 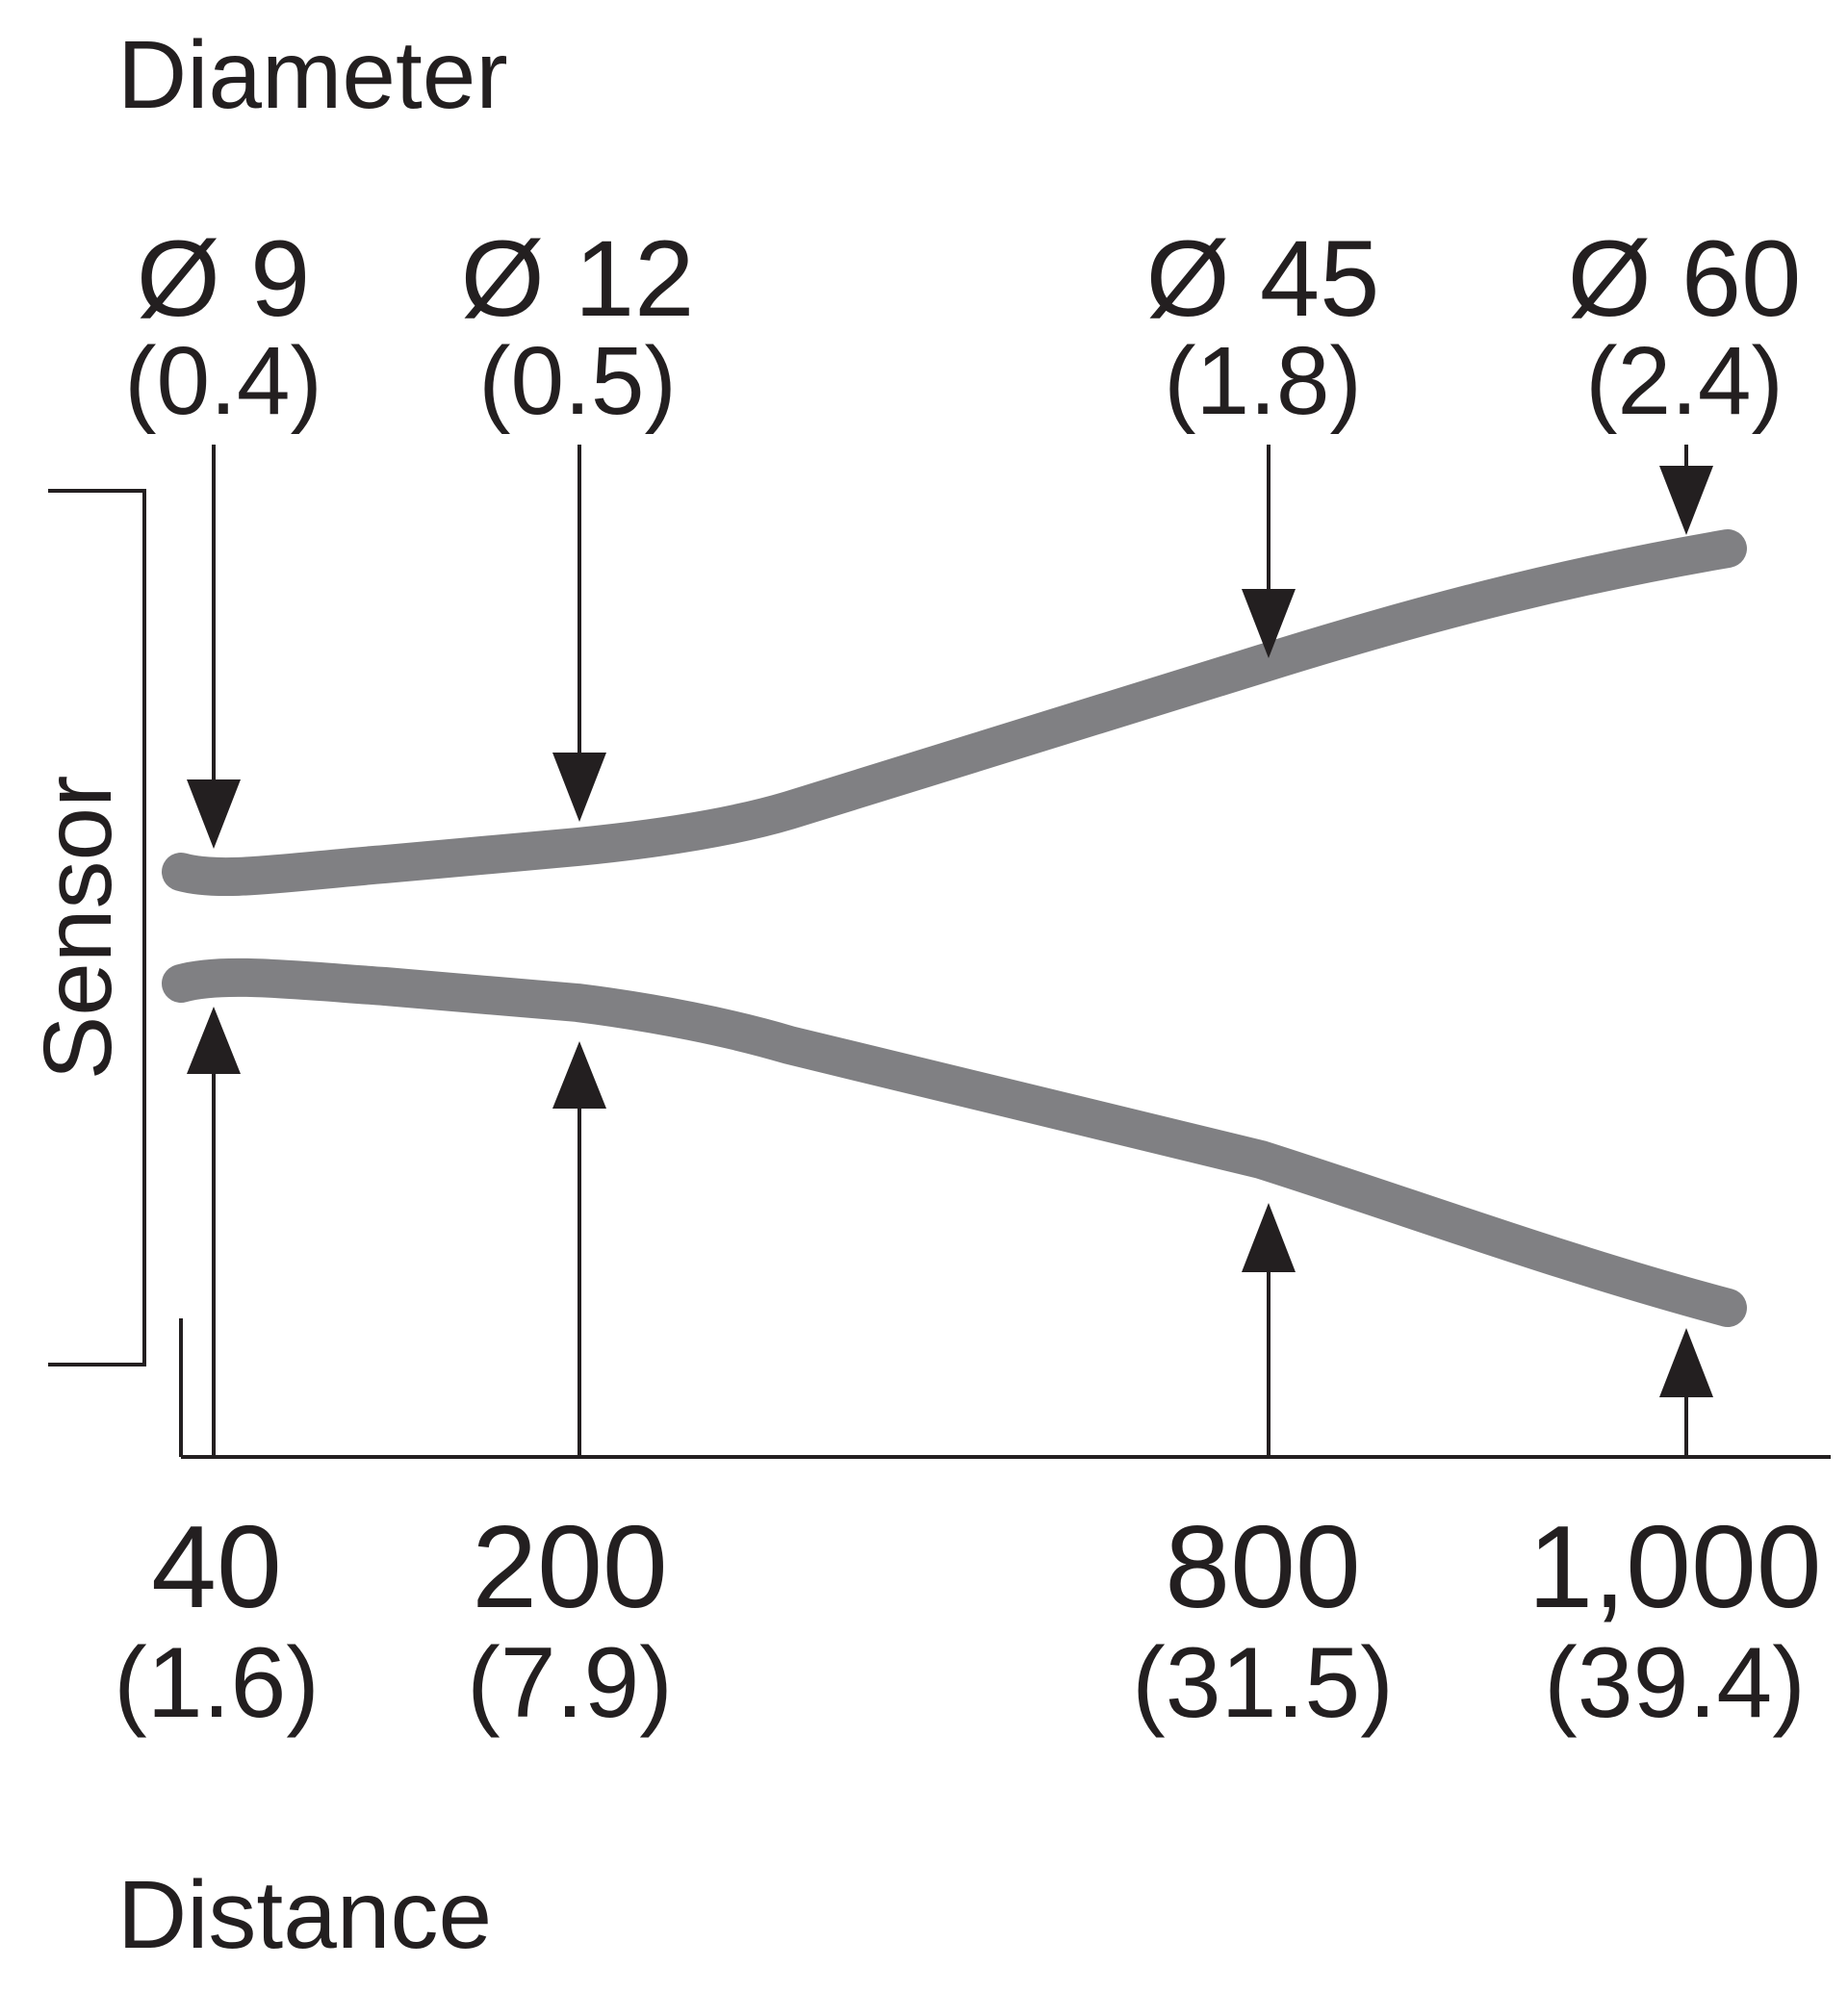 What do you see at coordinates (578, 979) in the screenshot?
I see `measure-point-200: Ø 12 (0.5) 200 (7.9)` at bounding box center [578, 979].